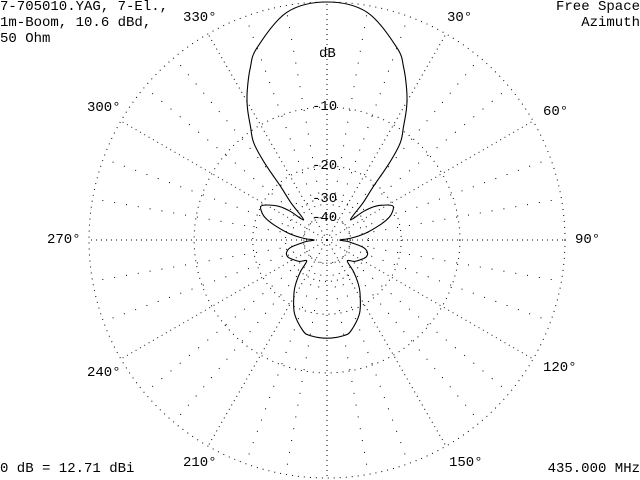 The image size is (640, 480). Describe the element at coordinates (556, 112) in the screenshot. I see `angle-label-60: 60°` at that location.